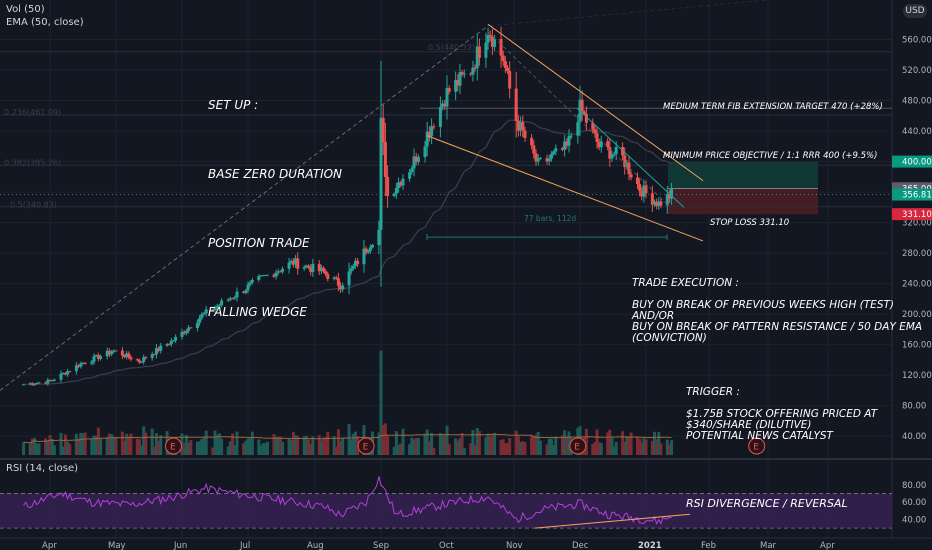 The image size is (932, 550). Describe the element at coordinates (42, 468) in the screenshot. I see `rsi-indicator-label: RSI (14, close)` at that location.